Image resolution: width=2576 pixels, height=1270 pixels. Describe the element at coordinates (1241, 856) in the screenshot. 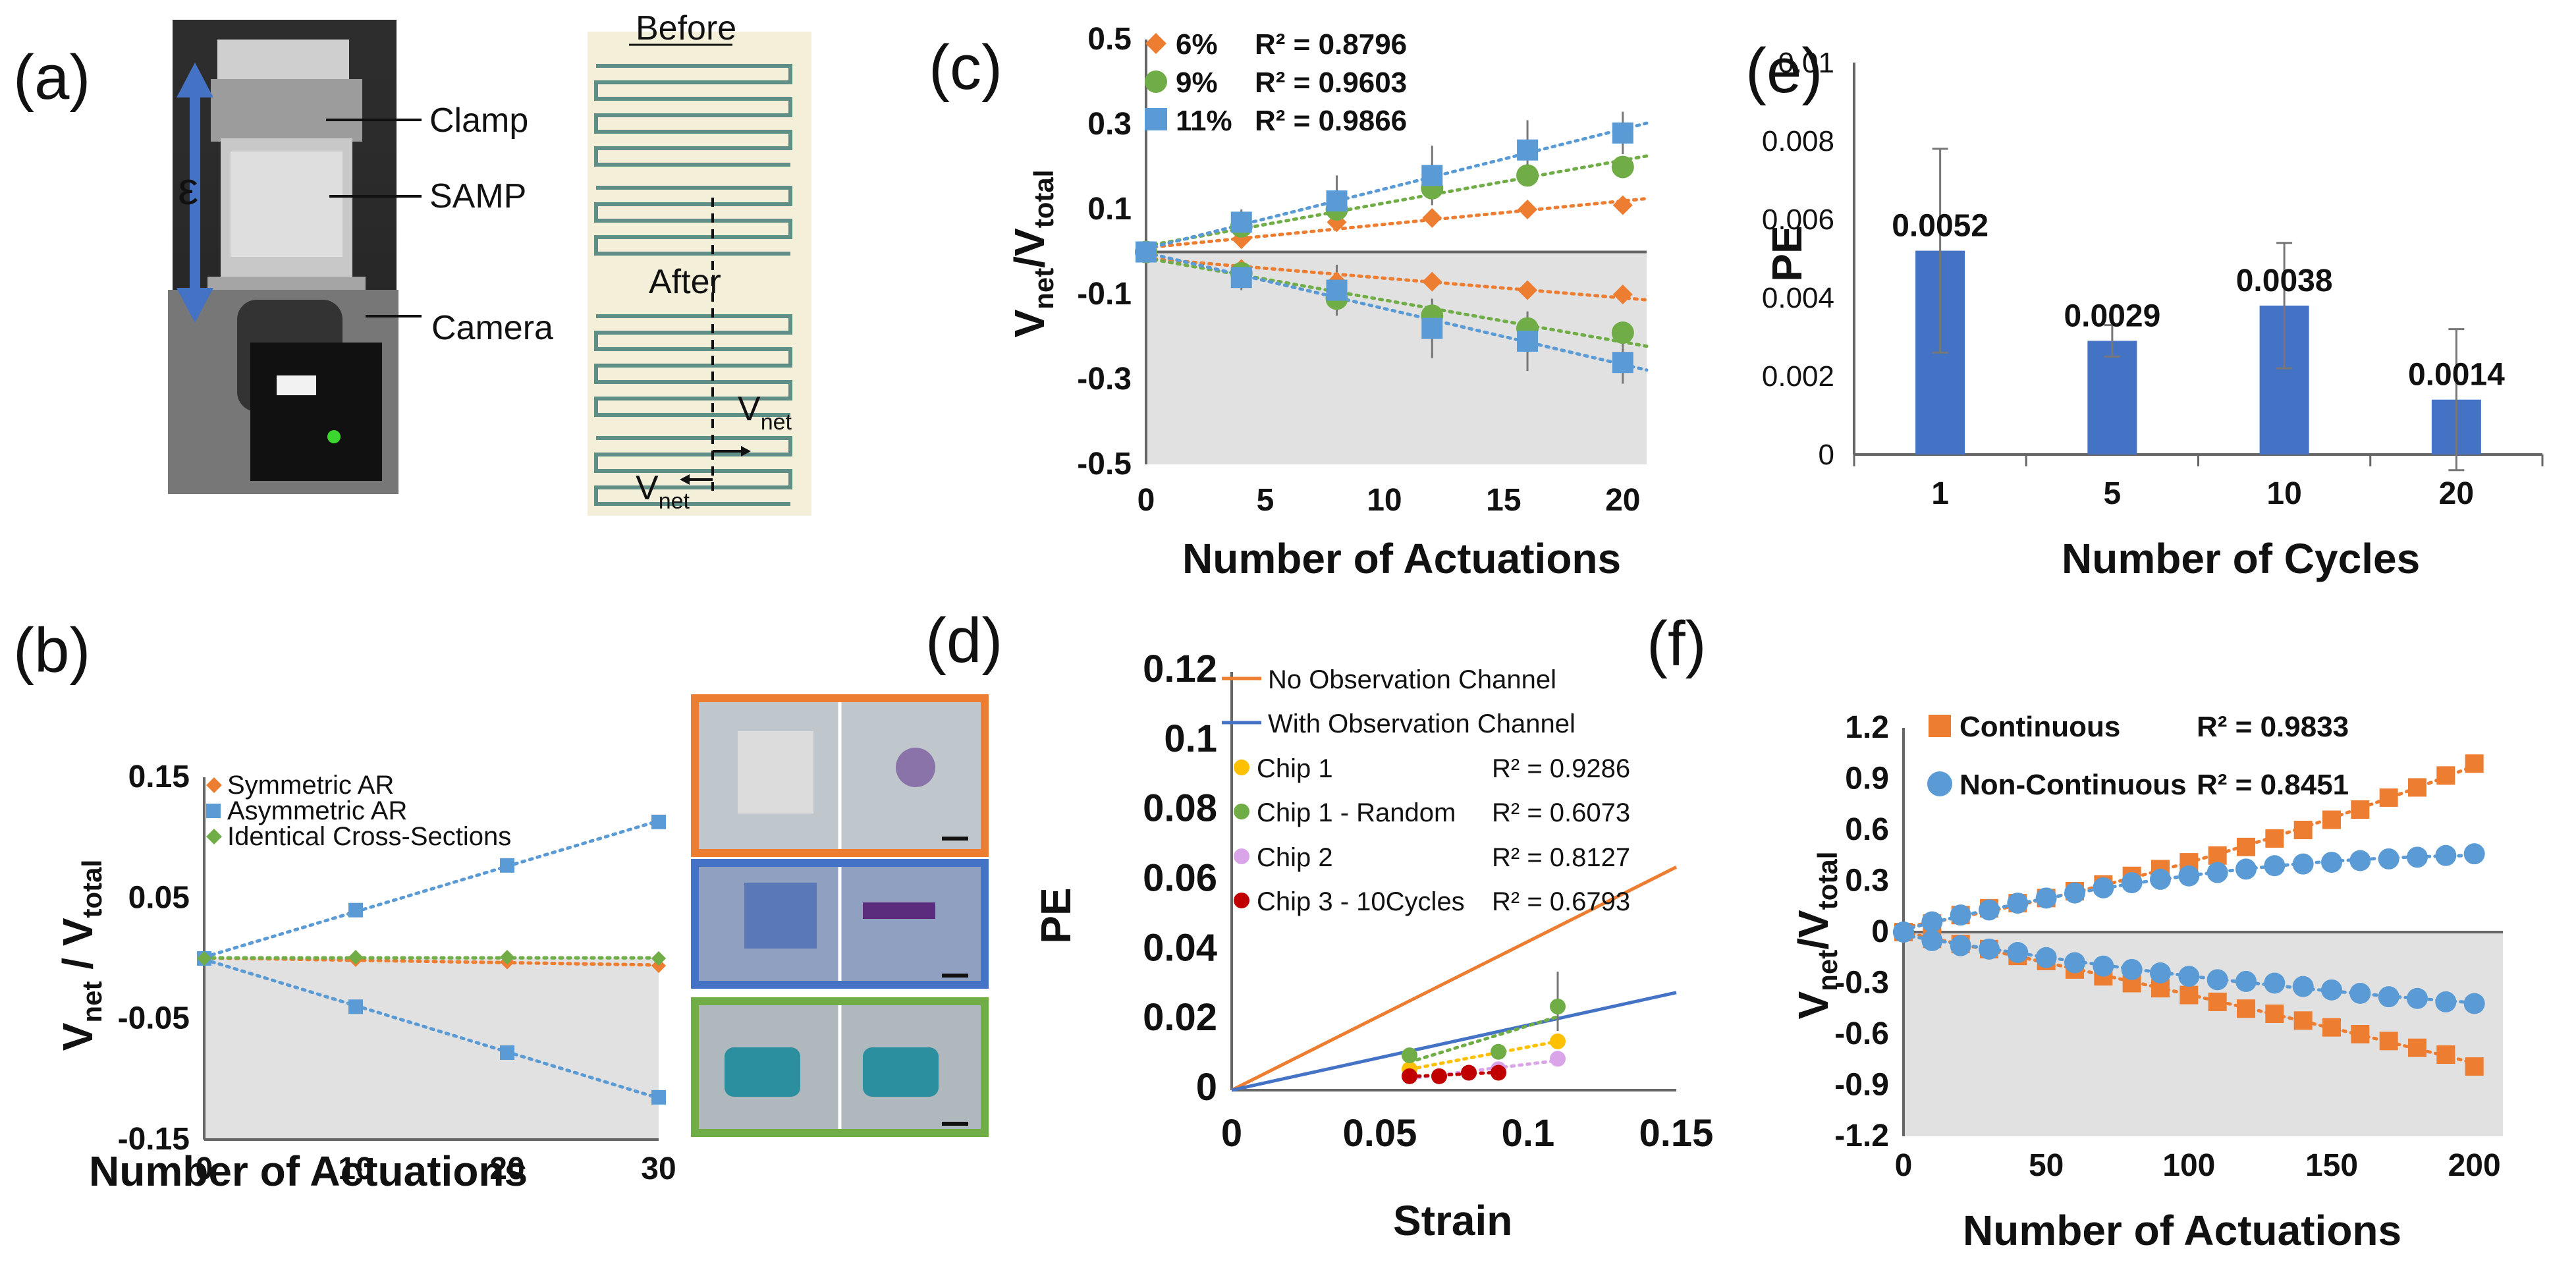

I see `legend-marker-chip2` at that location.